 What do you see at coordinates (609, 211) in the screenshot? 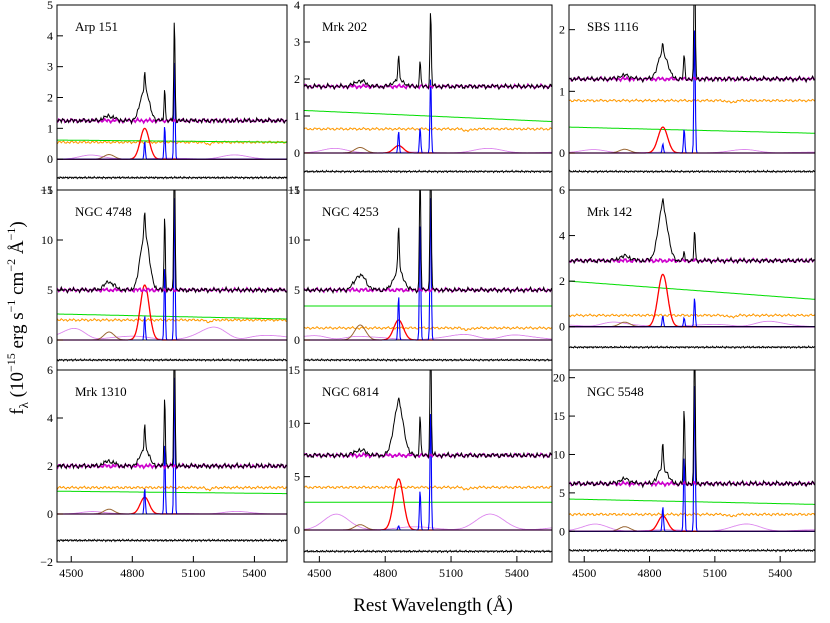
I see `panel-title: Mrk 142` at bounding box center [609, 211].